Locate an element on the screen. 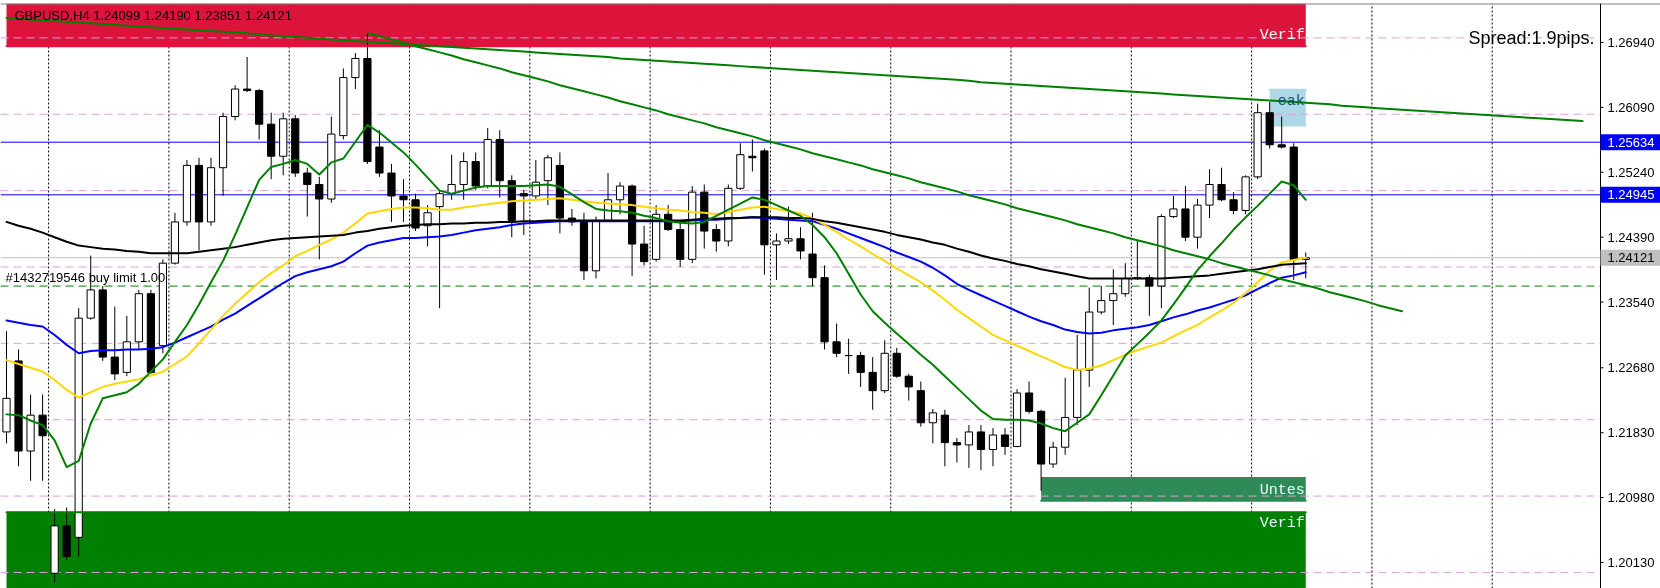 The image size is (1660, 588). y-tick-label: 1.21830 is located at coordinates (1631, 433).